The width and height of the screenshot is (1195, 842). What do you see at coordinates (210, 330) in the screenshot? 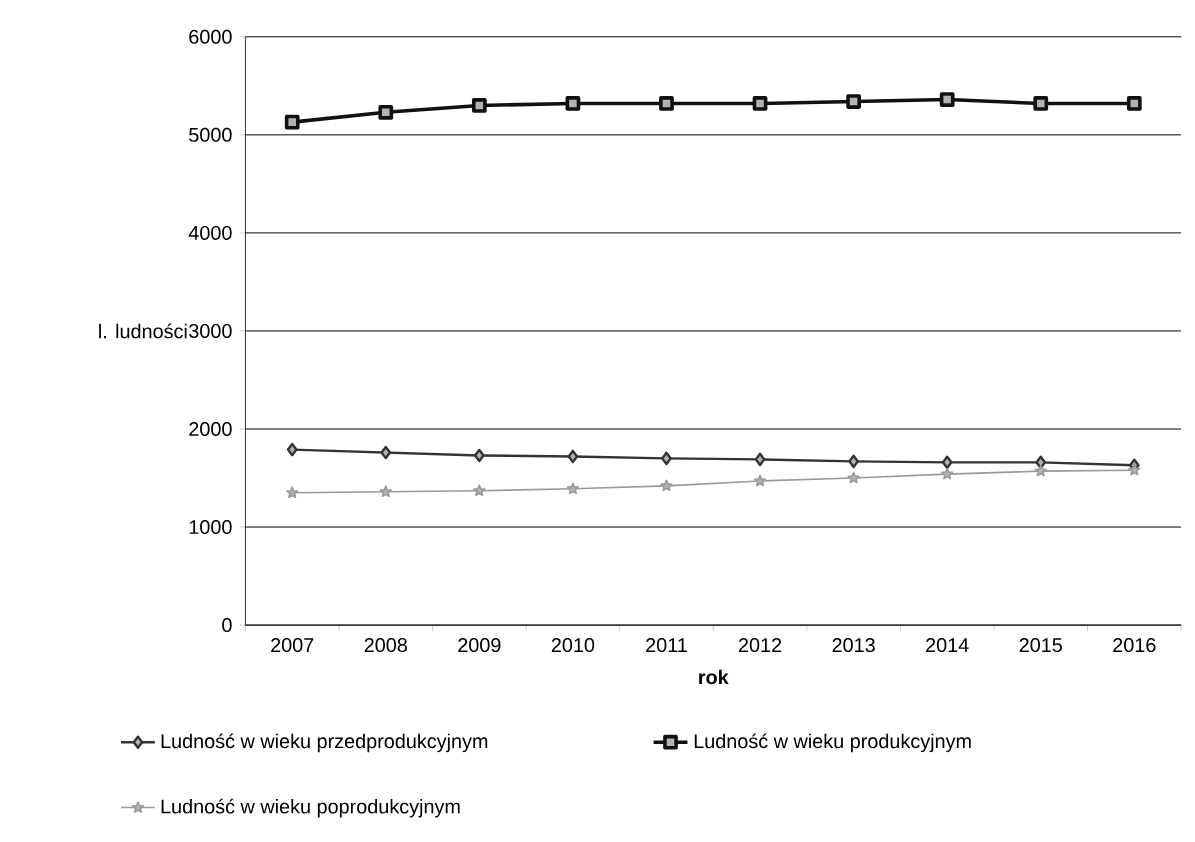
I see `y-tick-label: 3000` at bounding box center [210, 330].